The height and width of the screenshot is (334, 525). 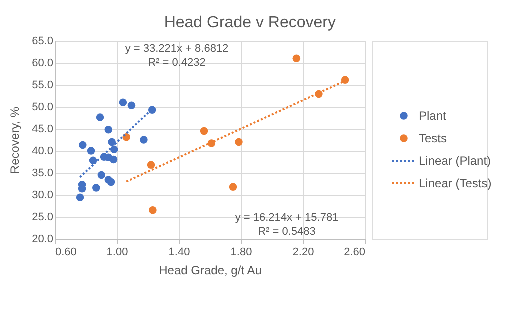 I want to click on chart-title: Head Grade v Recovery, so click(x=250, y=23).